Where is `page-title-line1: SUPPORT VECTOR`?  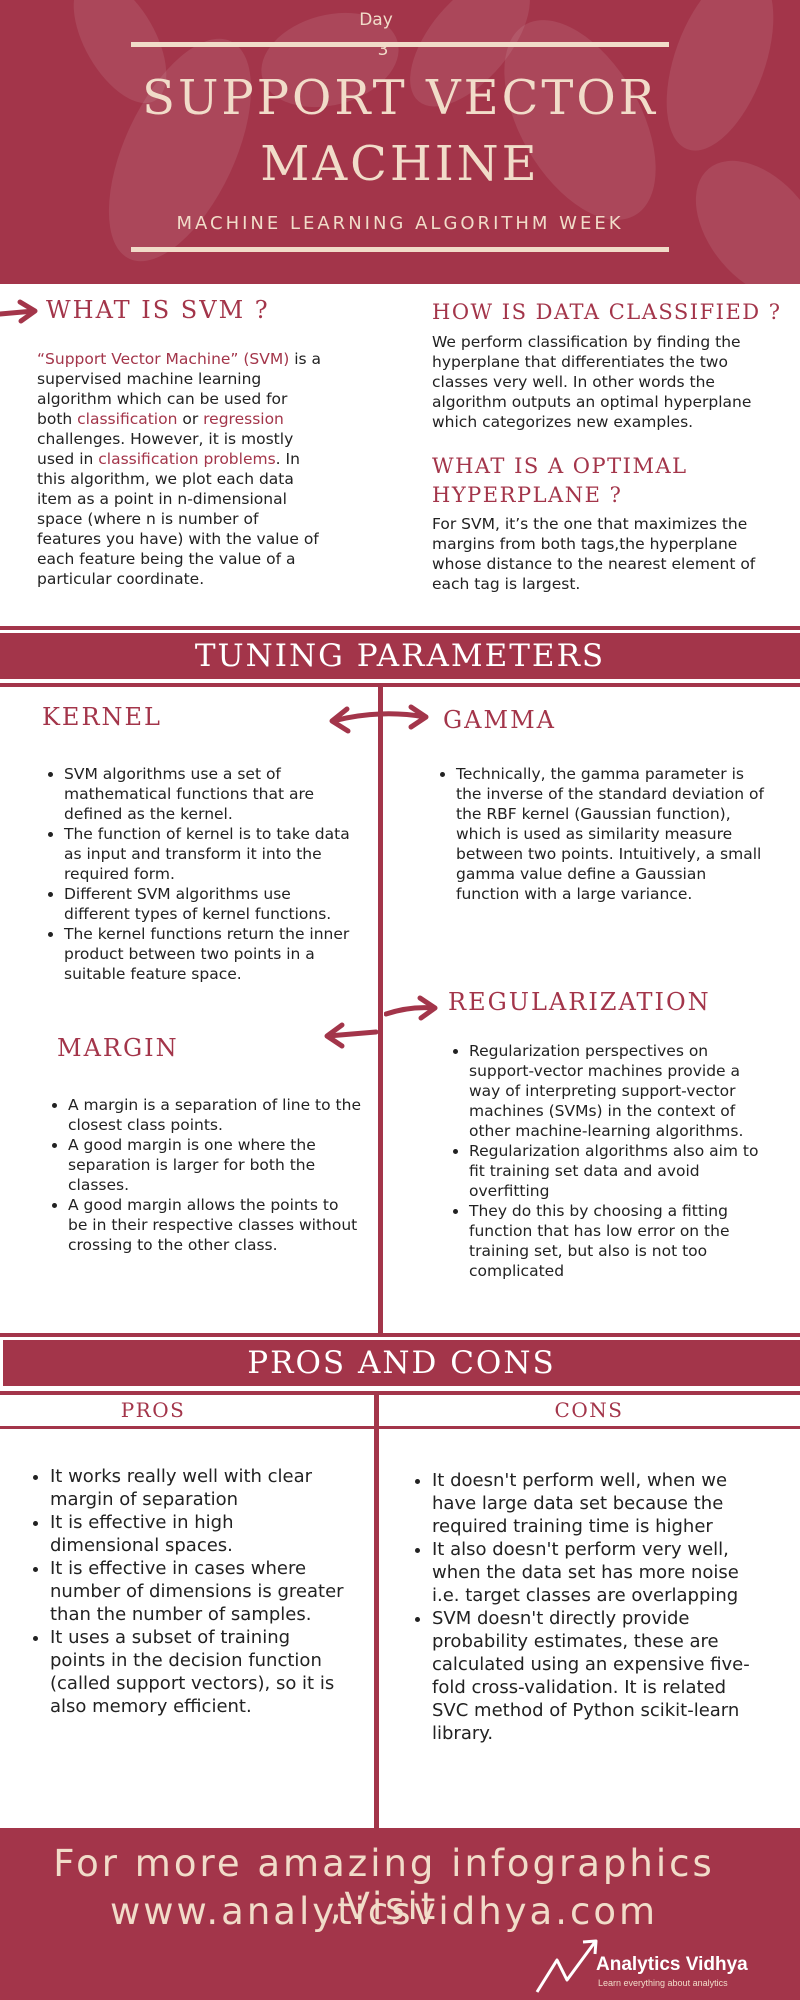 page-title-line1: SUPPORT VECTOR is located at coordinates (400, 98).